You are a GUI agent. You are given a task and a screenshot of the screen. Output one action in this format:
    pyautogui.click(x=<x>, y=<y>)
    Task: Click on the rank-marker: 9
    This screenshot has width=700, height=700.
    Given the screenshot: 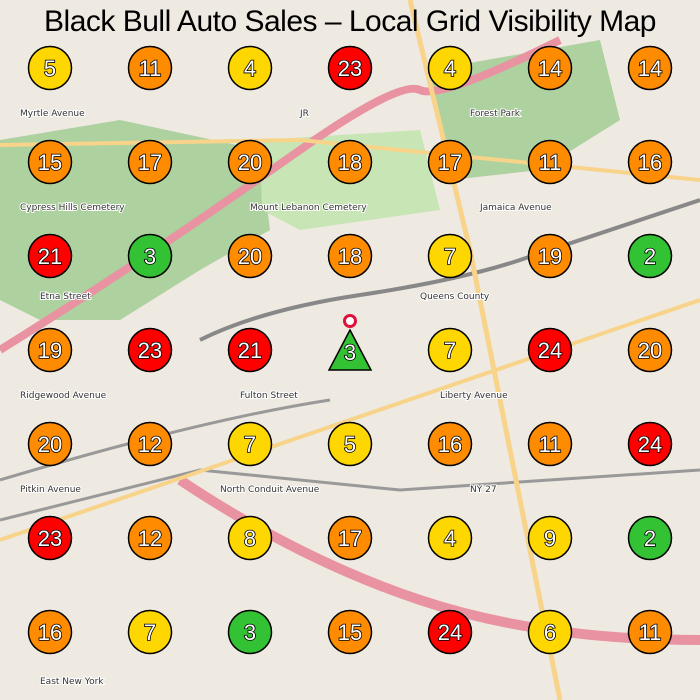 What is the action you would take?
    pyautogui.click(x=550, y=538)
    